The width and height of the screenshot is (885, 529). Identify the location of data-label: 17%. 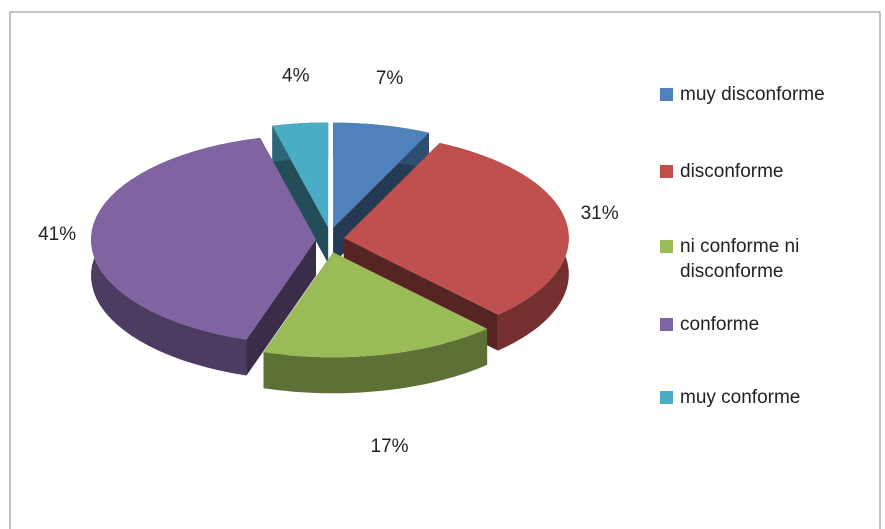
(390, 446).